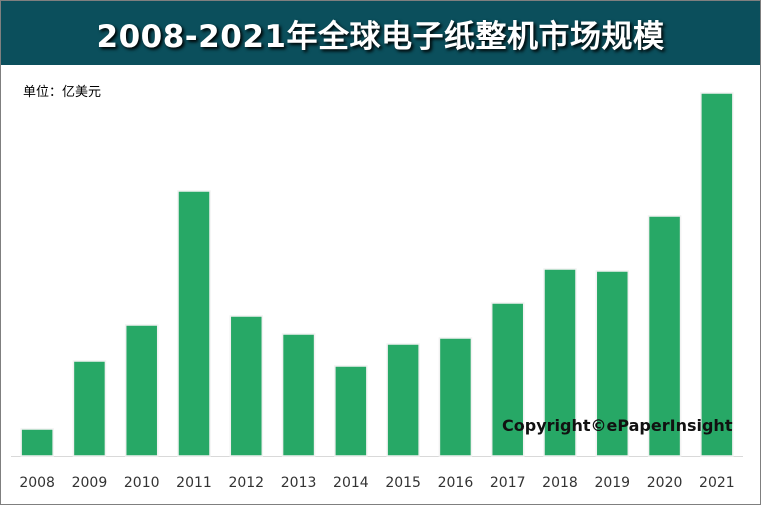  What do you see at coordinates (665, 483) in the screenshot?
I see `x-tick-label: 2020` at bounding box center [665, 483].